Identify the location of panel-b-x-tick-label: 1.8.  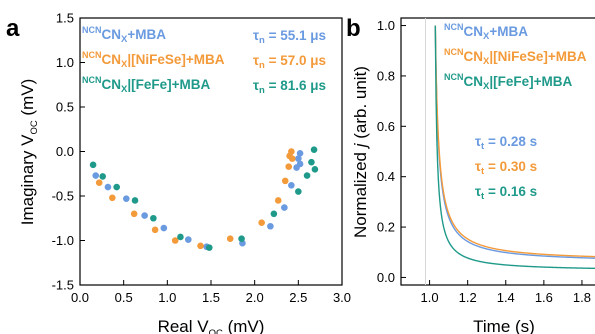
(582, 297).